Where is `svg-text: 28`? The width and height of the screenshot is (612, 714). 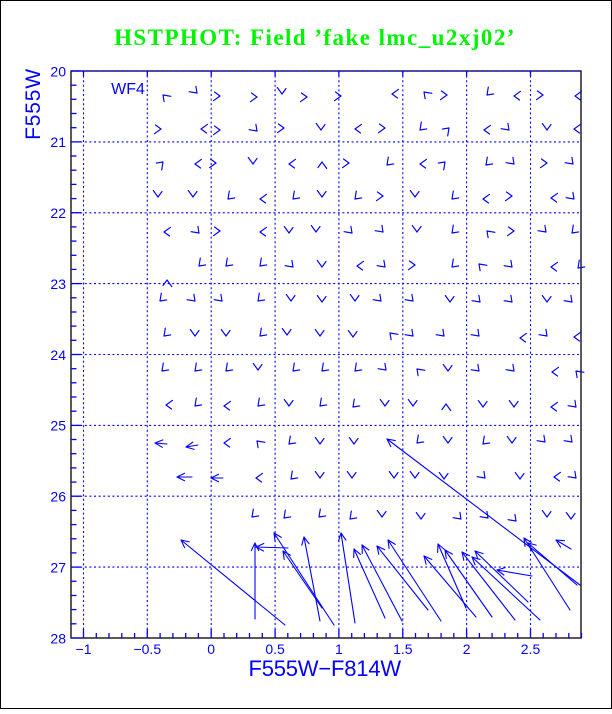
svg-text: 28 is located at coordinates (58, 638).